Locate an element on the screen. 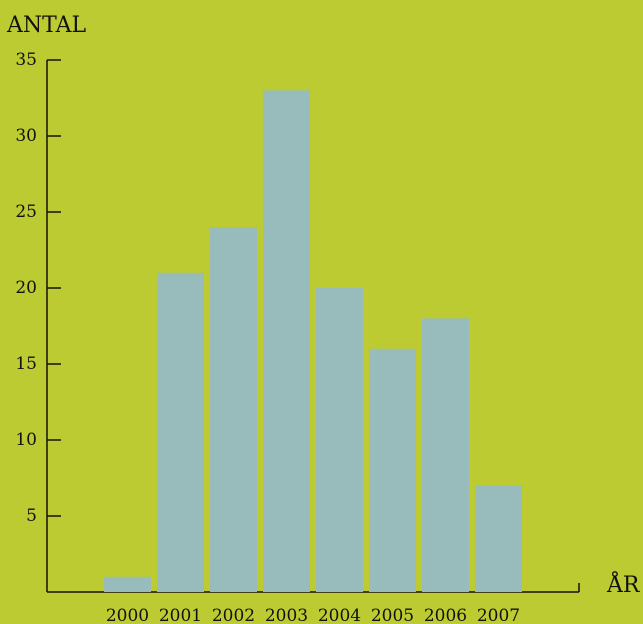 Image resolution: width=643 pixels, height=624 pixels. x-tick-label-2001: 2001 is located at coordinates (180, 615).